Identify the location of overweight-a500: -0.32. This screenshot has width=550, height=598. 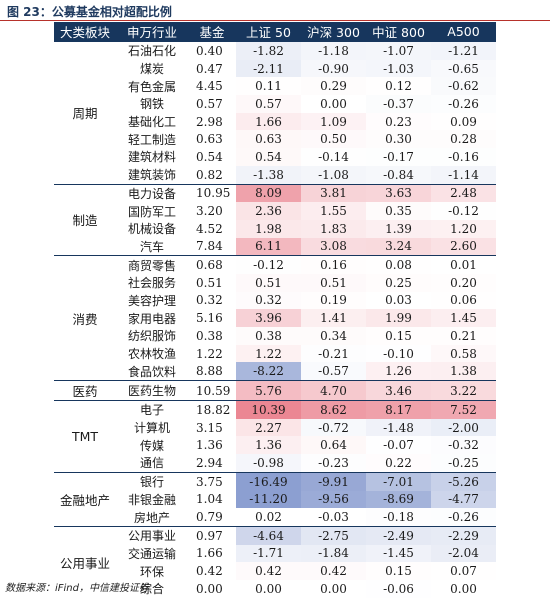
(463, 445).